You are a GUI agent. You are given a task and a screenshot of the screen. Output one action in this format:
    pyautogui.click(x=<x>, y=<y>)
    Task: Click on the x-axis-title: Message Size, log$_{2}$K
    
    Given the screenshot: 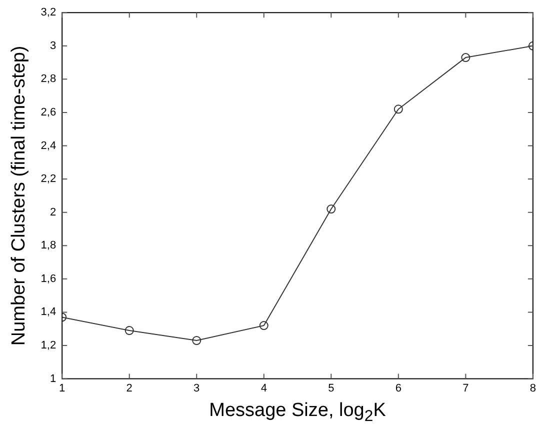 What is the action you would take?
    pyautogui.click(x=297, y=413)
    